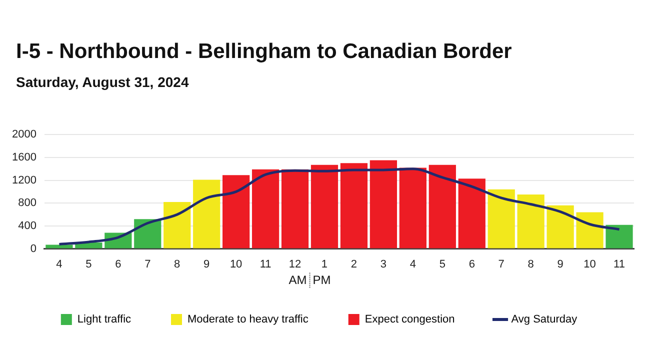 The height and width of the screenshot is (337, 650). Describe the element at coordinates (297, 280) in the screenshot. I see `text: AM` at that location.